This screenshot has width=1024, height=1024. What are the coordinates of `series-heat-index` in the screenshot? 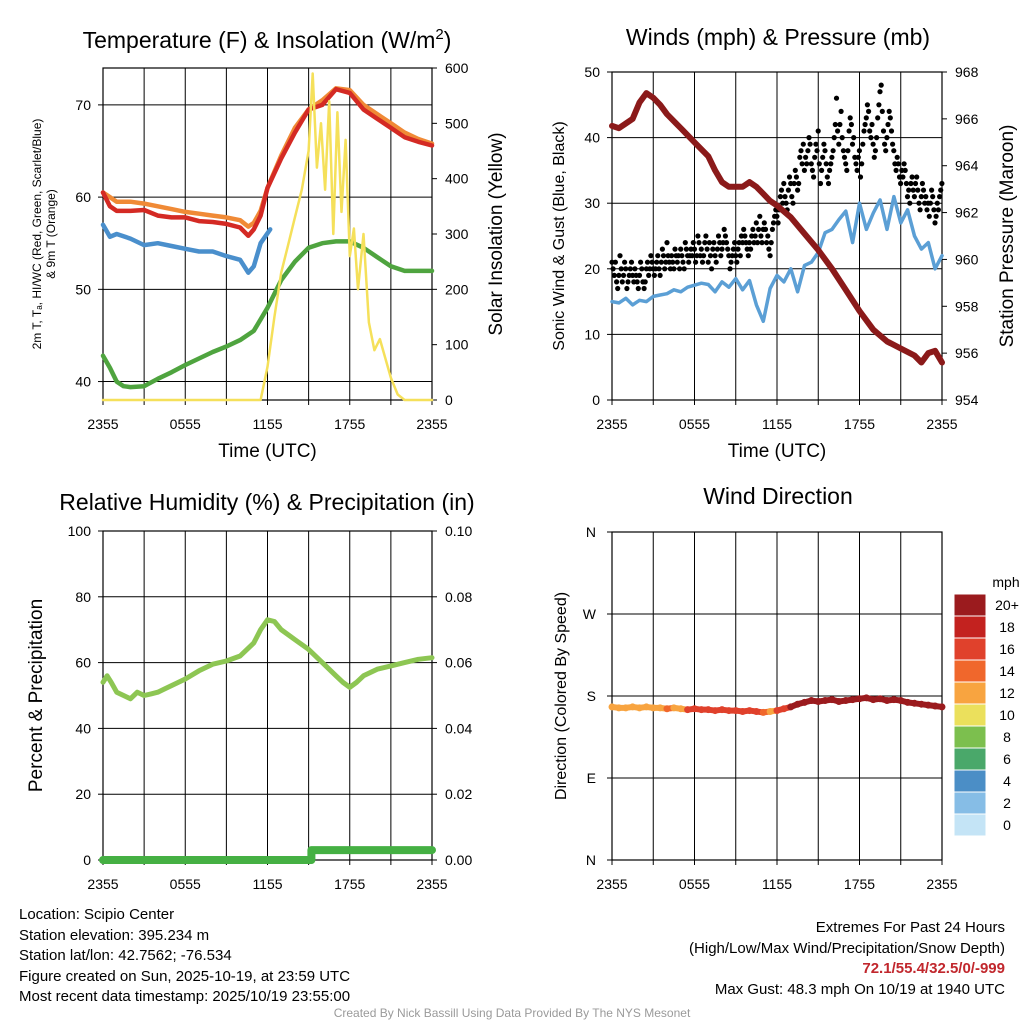 It's located at (186, 248).